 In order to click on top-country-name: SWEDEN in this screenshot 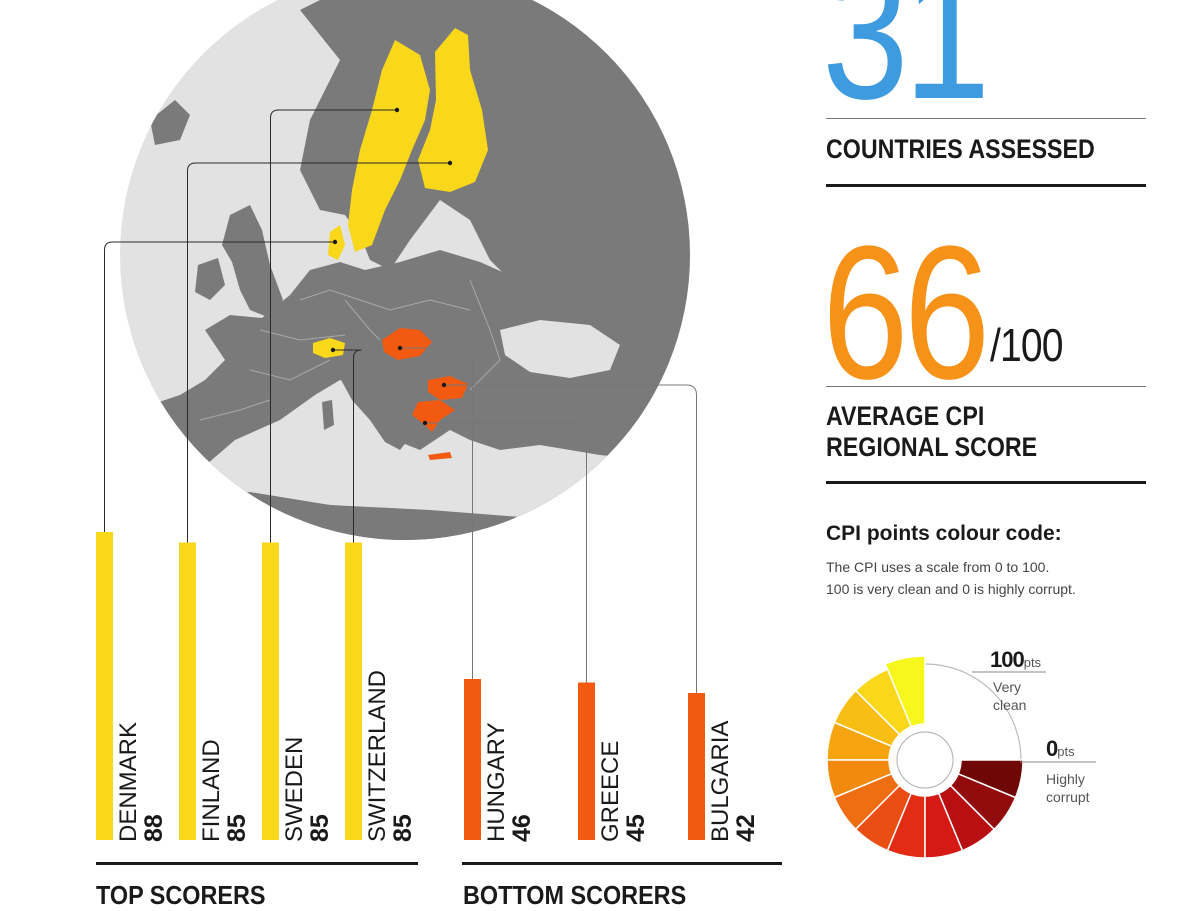, I will do `click(294, 789)`.